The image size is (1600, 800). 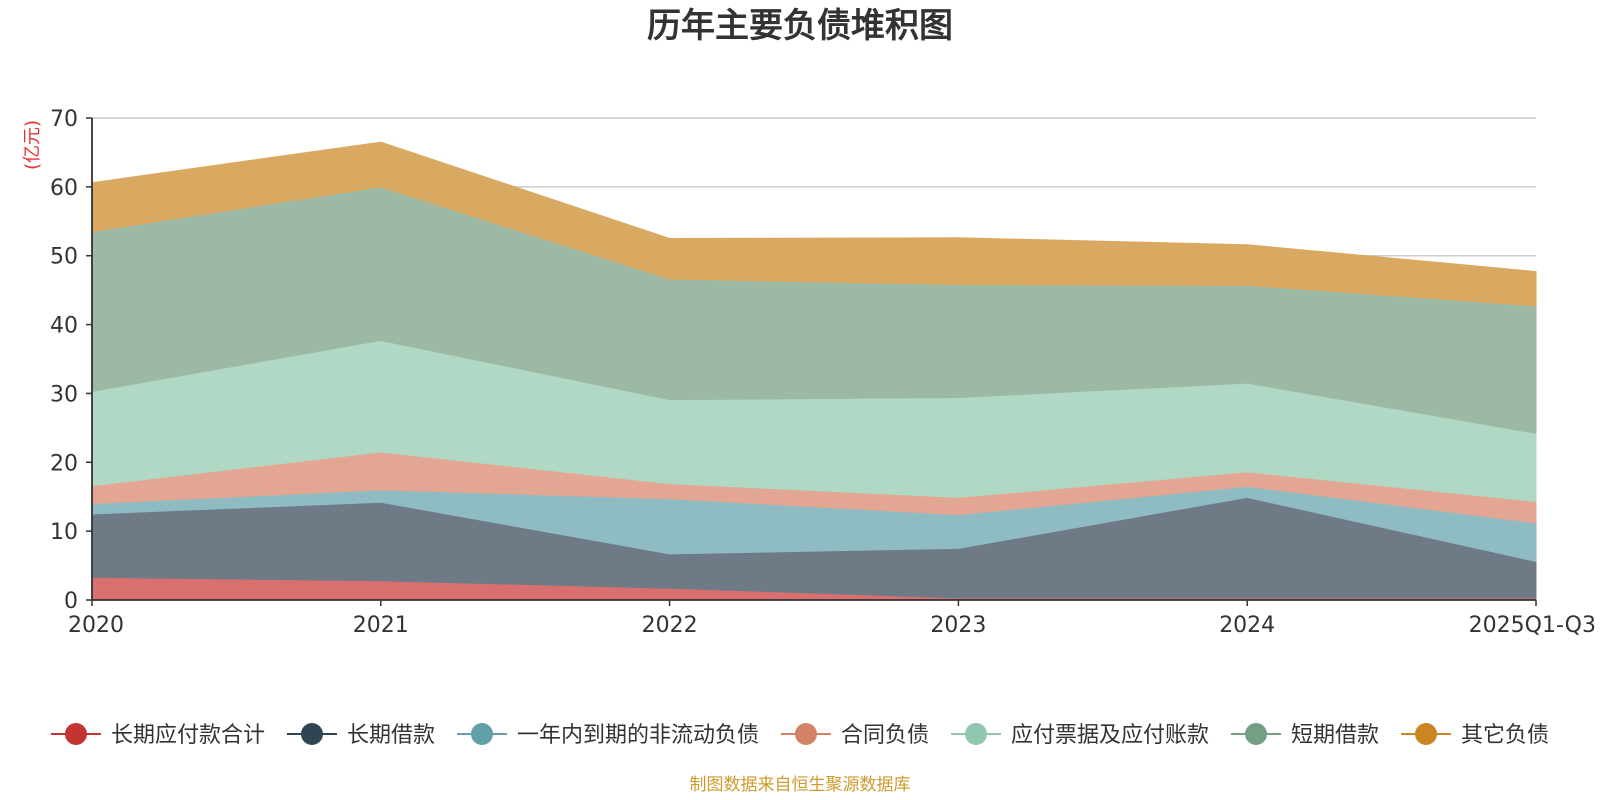 I want to click on y-axis-unit-label: (亿元), so click(x=32, y=145).